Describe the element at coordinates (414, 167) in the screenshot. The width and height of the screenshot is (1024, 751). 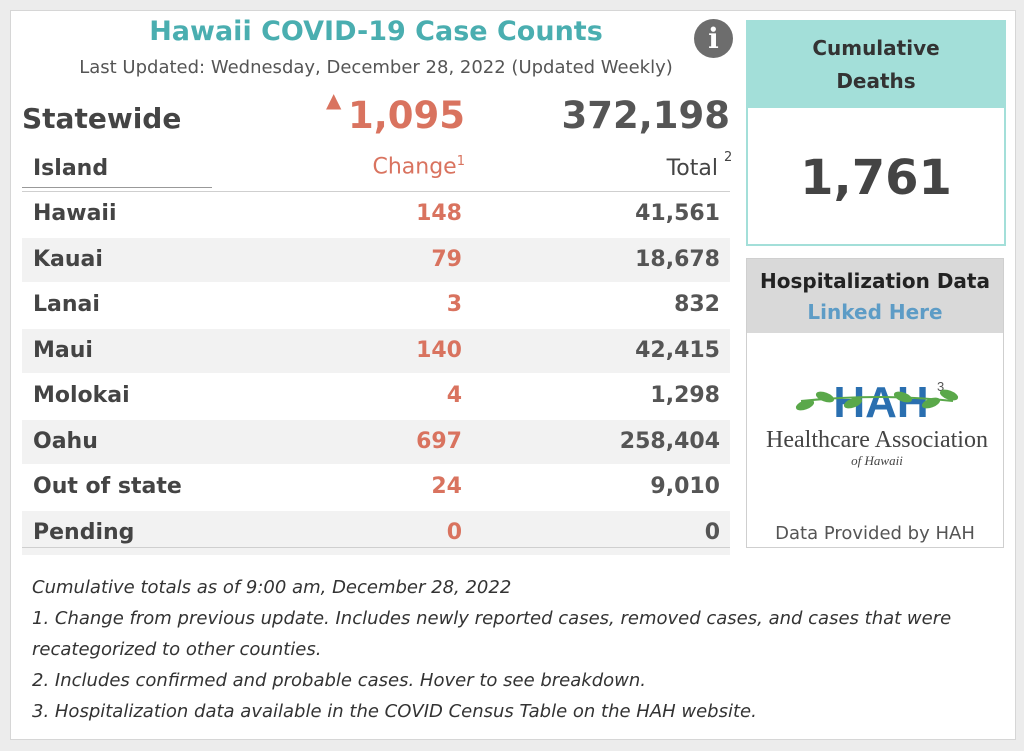
I see `change-header-label: Change` at that location.